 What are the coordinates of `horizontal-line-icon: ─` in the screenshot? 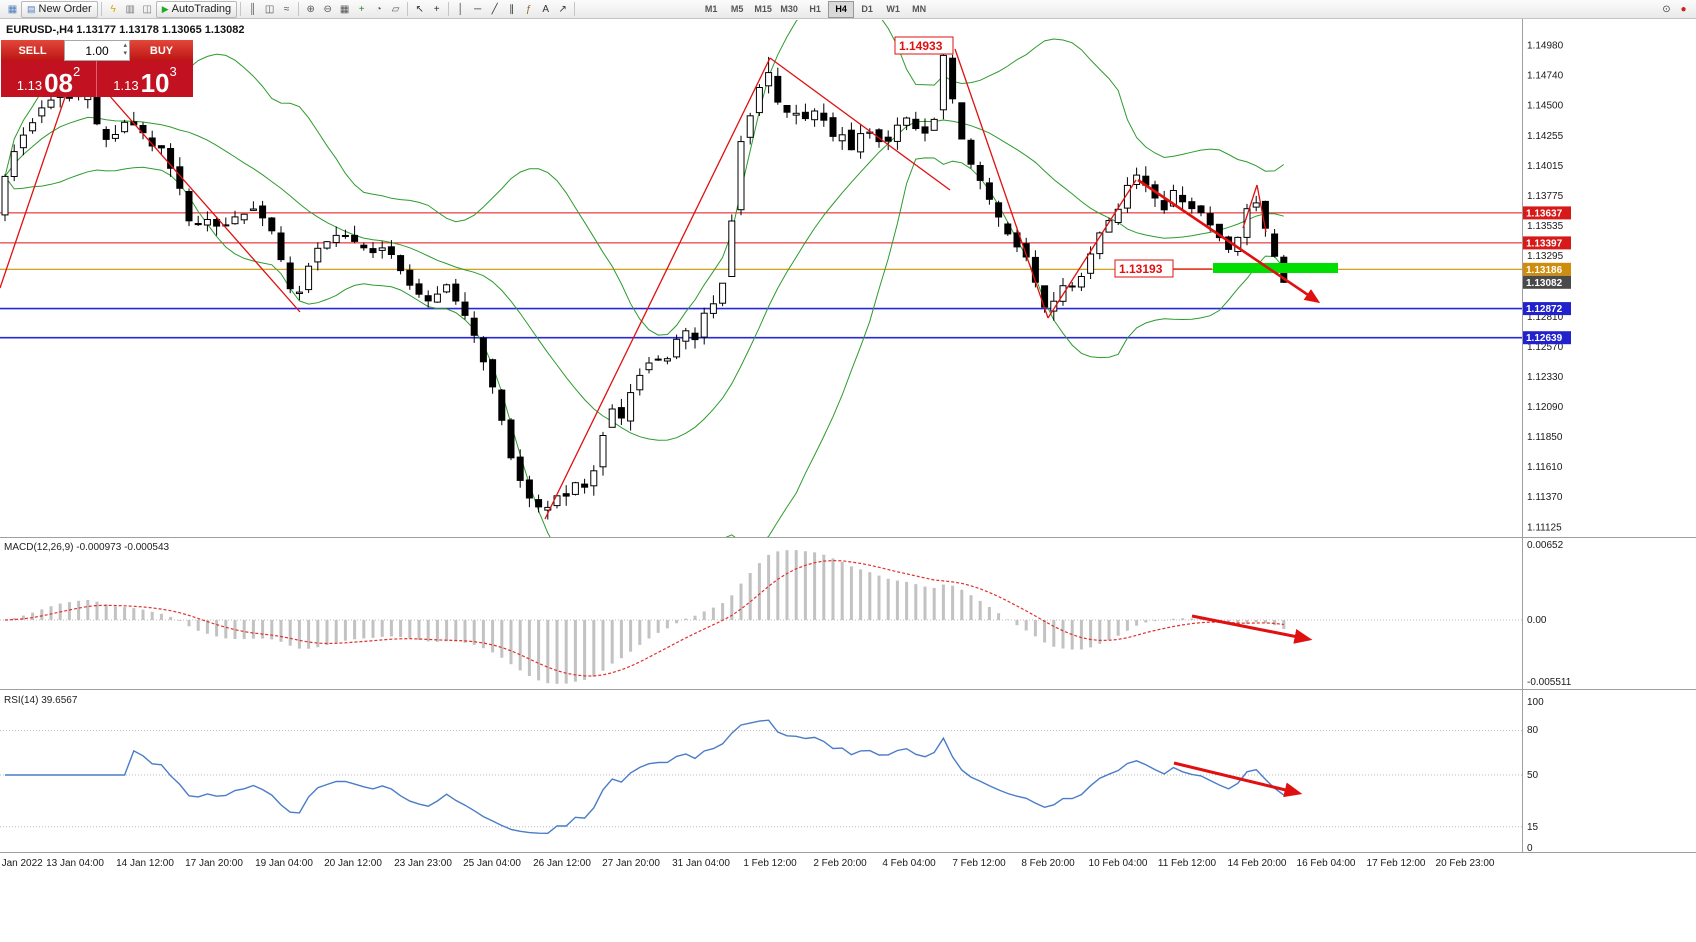 It's located at (478, 9).